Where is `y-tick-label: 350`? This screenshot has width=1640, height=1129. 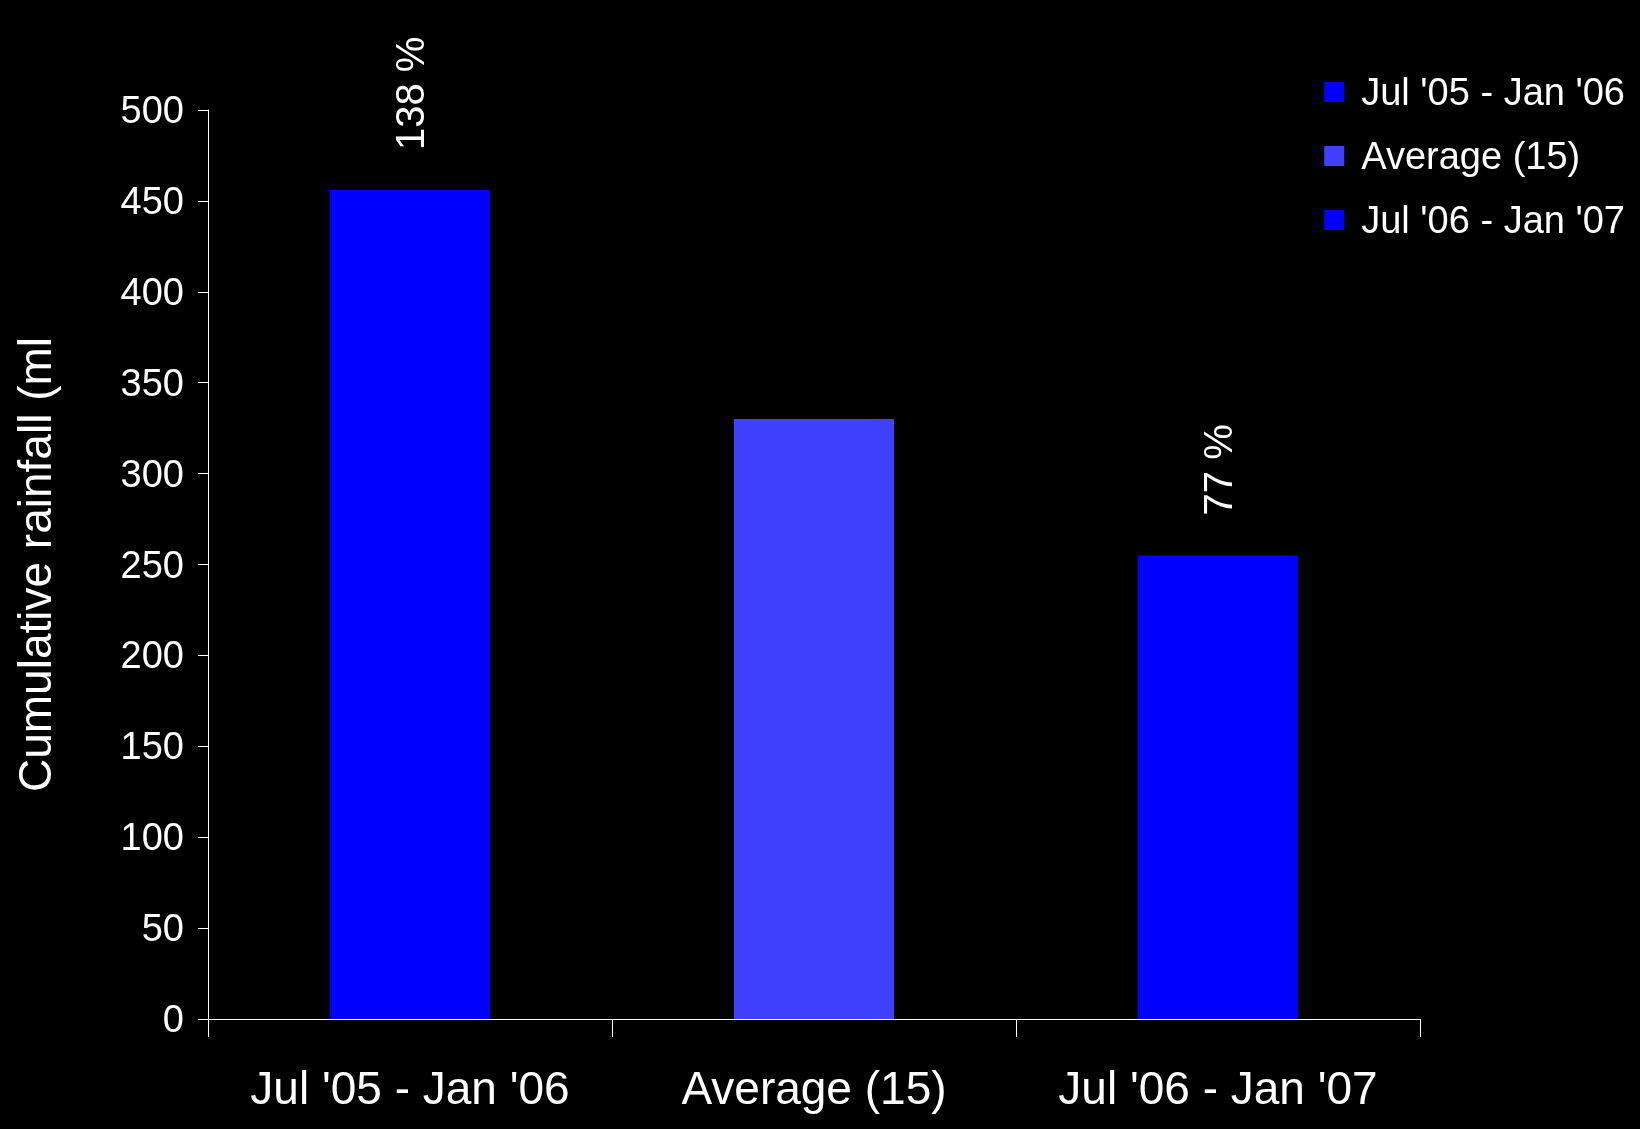 y-tick-label: 350 is located at coordinates (152, 382).